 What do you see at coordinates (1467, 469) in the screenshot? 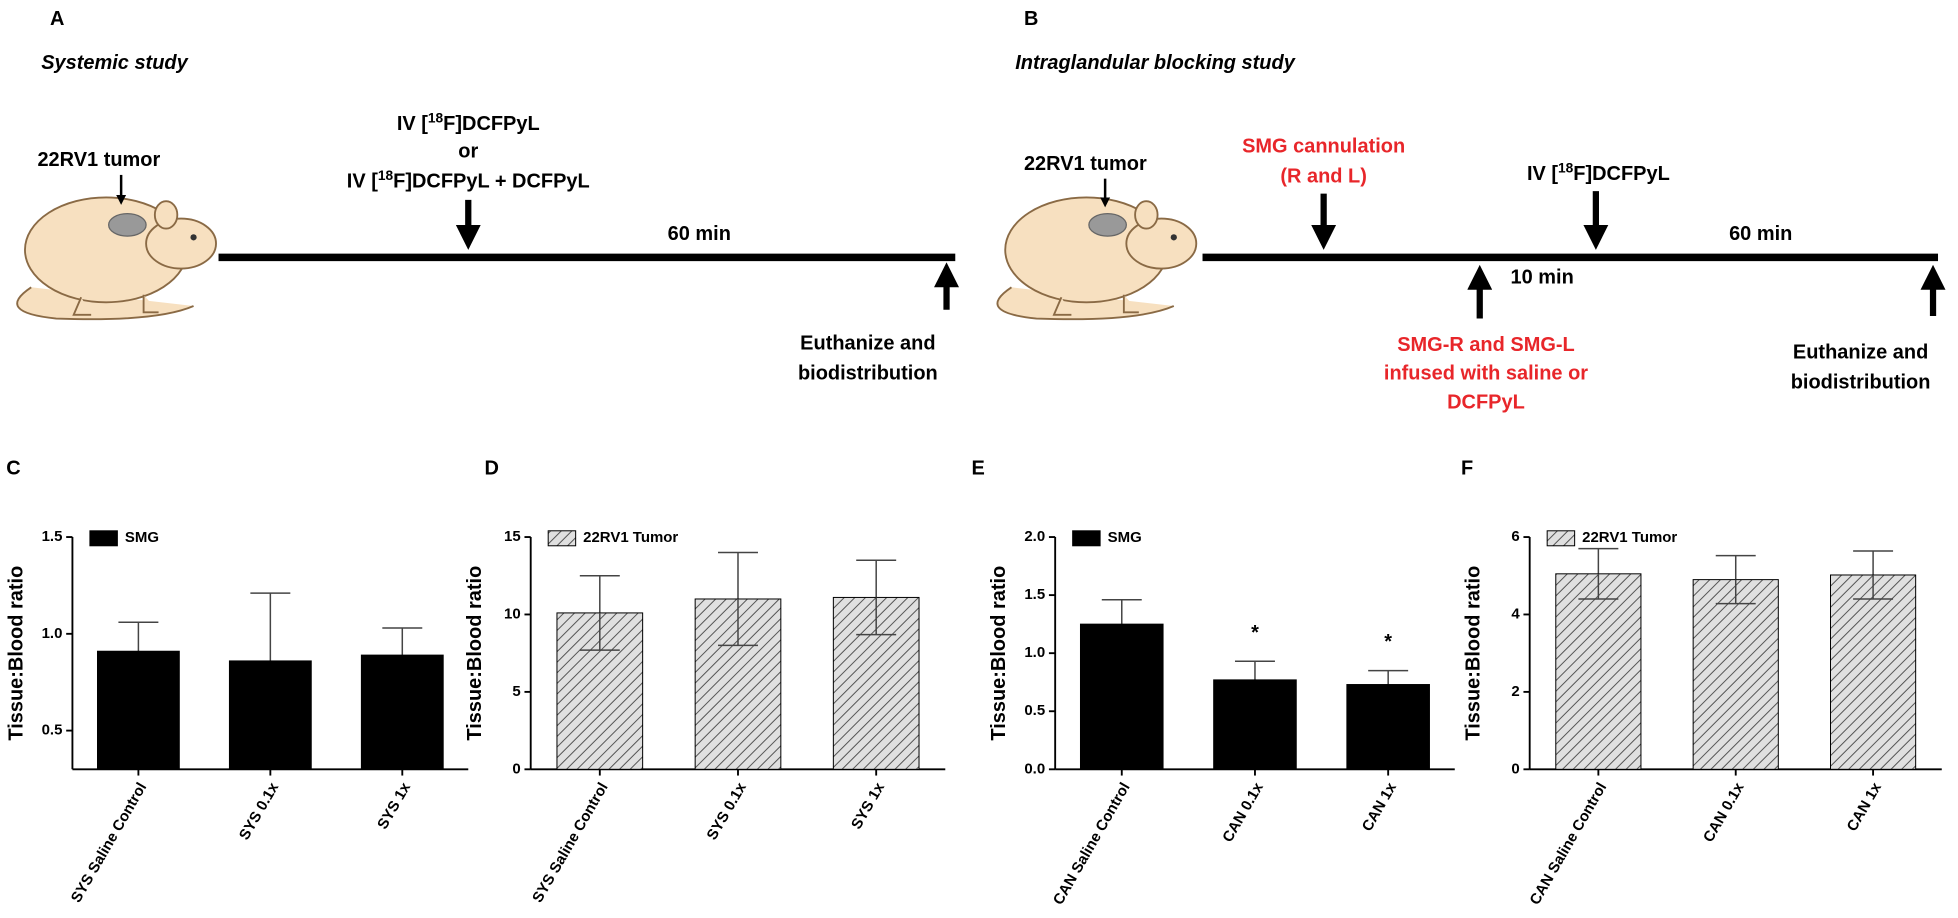
I see `panel-letter: F` at bounding box center [1467, 469].